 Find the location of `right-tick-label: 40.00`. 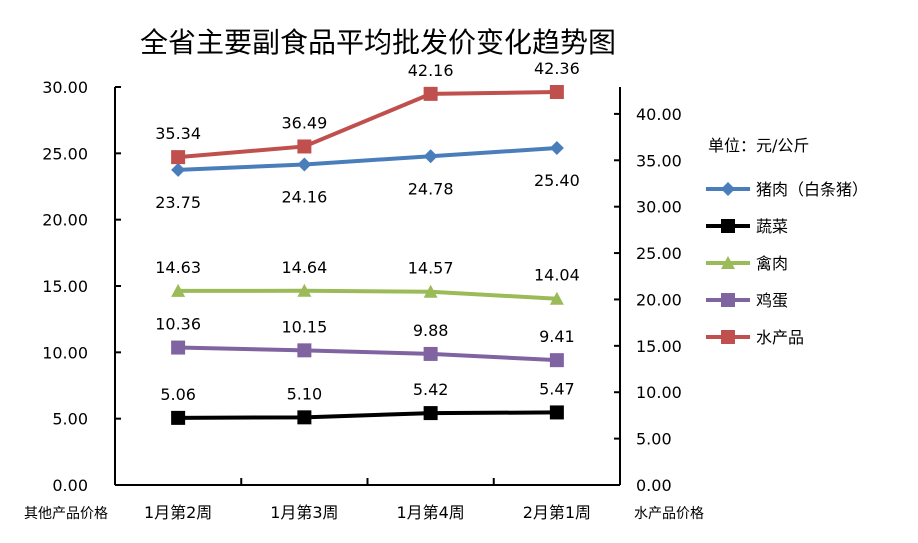

right-tick-label: 40.00 is located at coordinates (659, 114).